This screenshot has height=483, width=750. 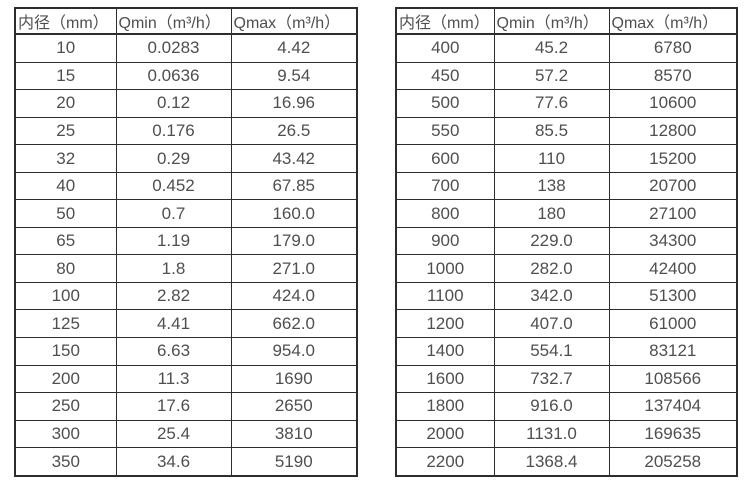 I want to click on table-cell-qmin: 57.2, so click(x=551, y=76).